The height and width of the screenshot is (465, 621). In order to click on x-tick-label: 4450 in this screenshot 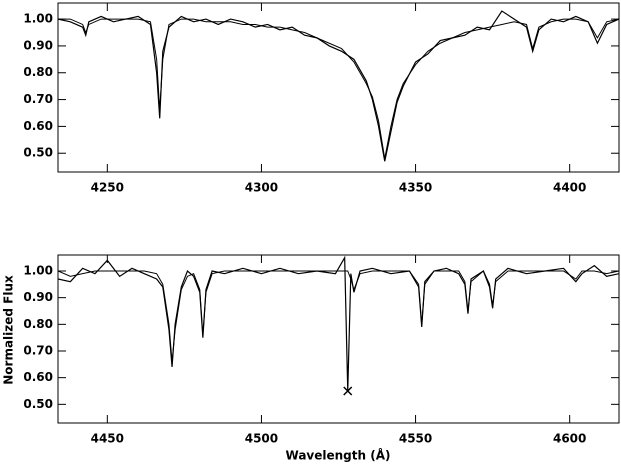, I will do `click(107, 439)`.